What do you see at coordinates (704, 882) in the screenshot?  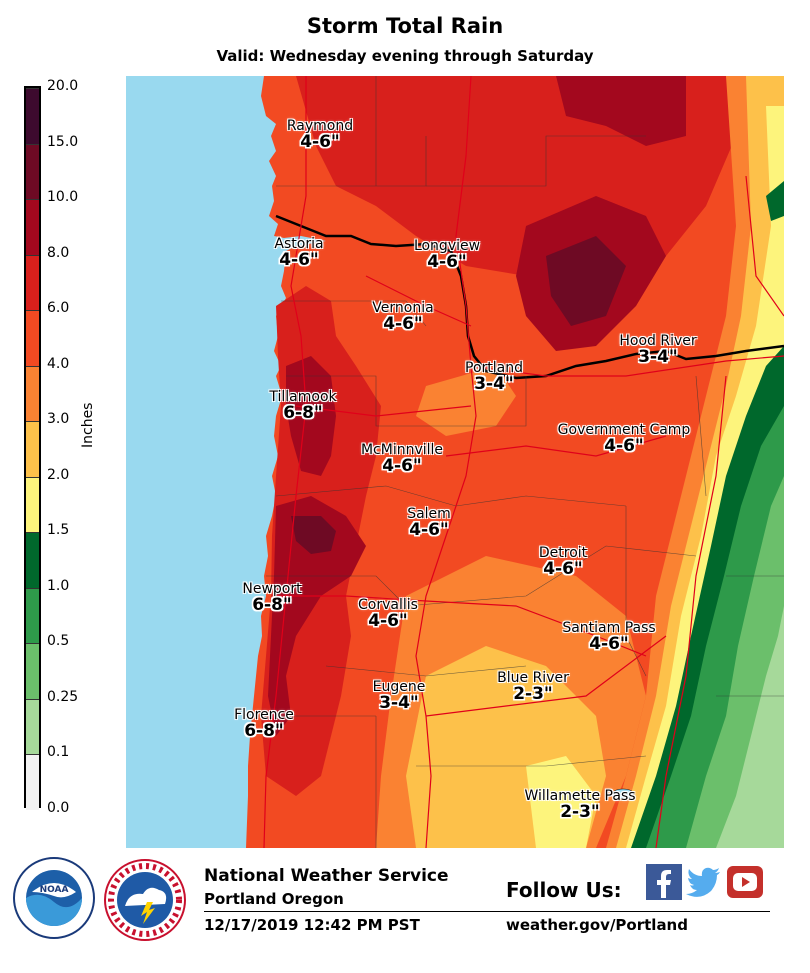 I see `twitter-icon` at bounding box center [704, 882].